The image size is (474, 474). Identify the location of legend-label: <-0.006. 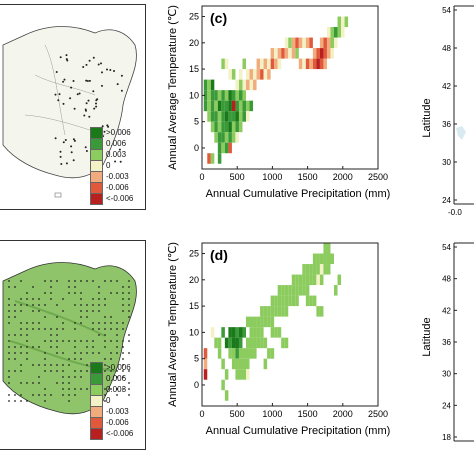
(120, 433).